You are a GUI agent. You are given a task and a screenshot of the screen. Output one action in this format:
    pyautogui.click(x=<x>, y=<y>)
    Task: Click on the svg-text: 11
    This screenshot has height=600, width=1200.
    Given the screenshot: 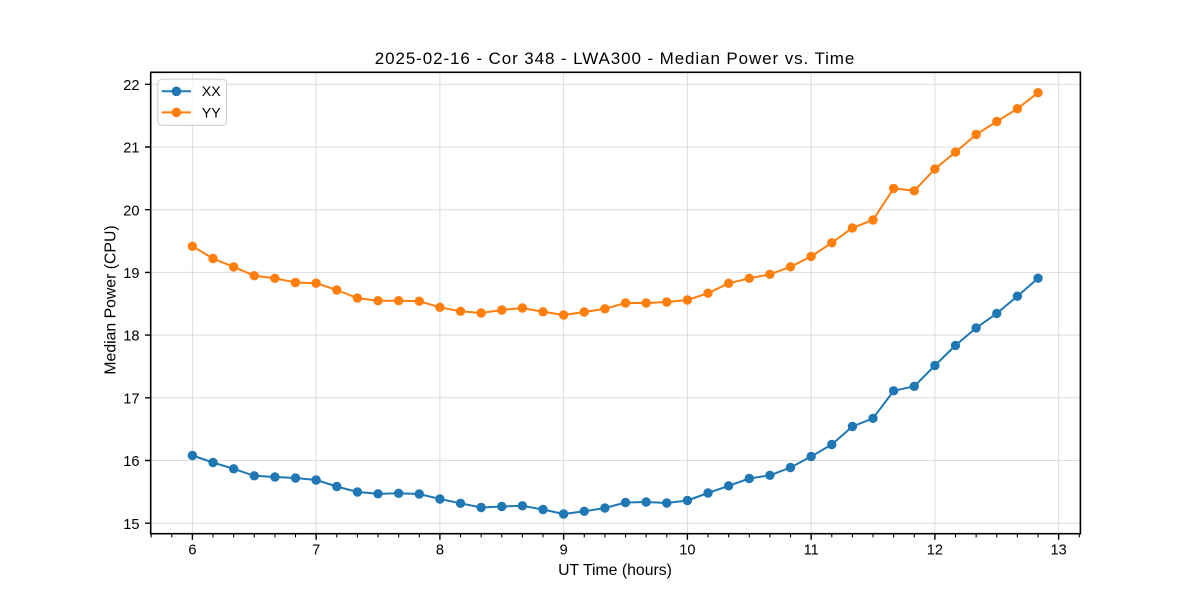 What is the action you would take?
    pyautogui.click(x=811, y=551)
    